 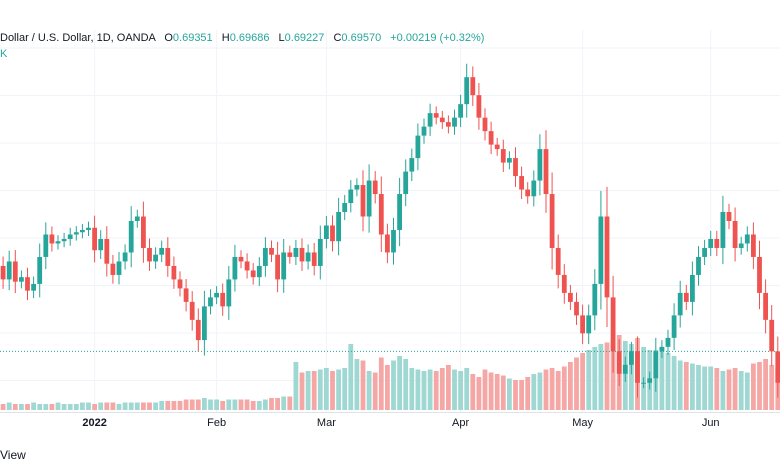 What do you see at coordinates (390, 412) in the screenshot?
I see `time-axis-border` at bounding box center [390, 412].